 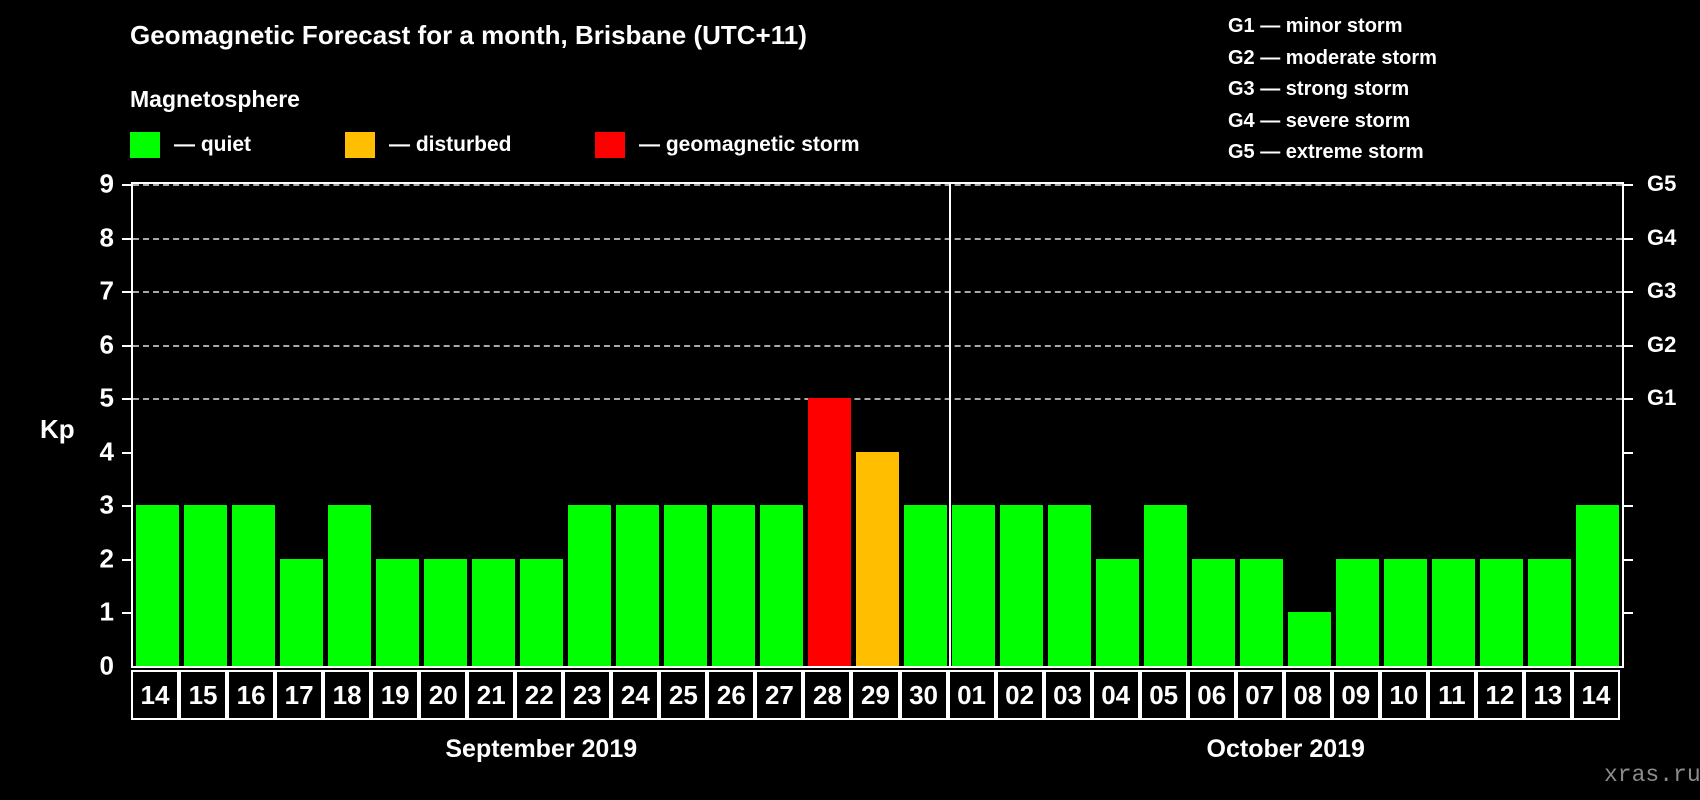 I want to click on legend-item-label: — geomagnetic storm, so click(x=749, y=144).